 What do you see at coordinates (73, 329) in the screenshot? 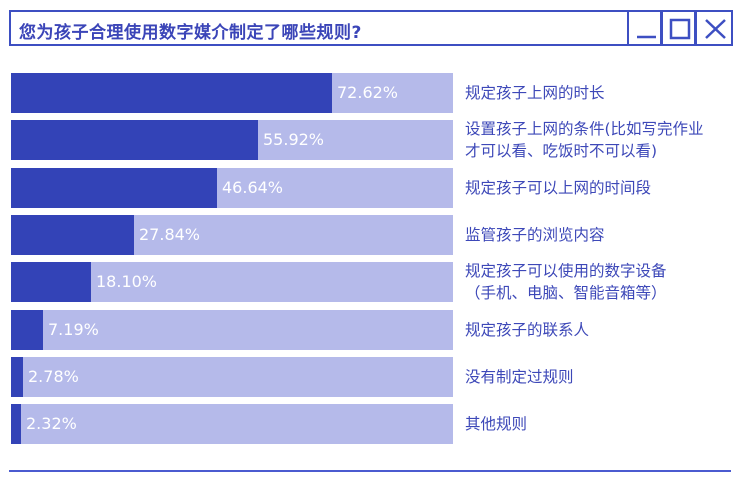
I see `bar-value-label: 7.19%` at bounding box center [73, 329].